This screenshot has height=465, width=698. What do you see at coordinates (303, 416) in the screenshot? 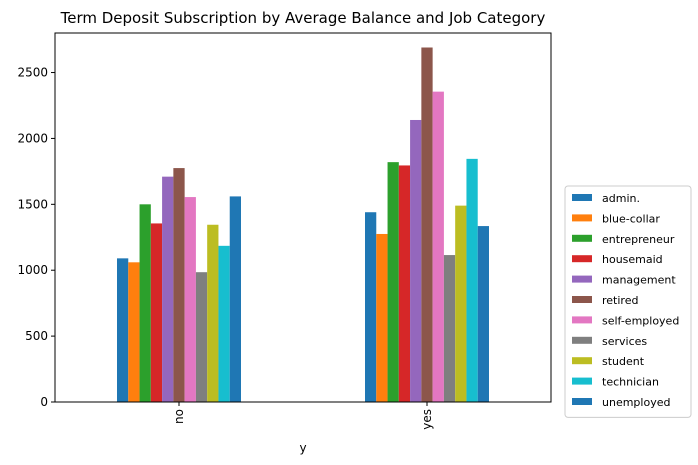
I see `x-axis: no yes` at bounding box center [303, 416].